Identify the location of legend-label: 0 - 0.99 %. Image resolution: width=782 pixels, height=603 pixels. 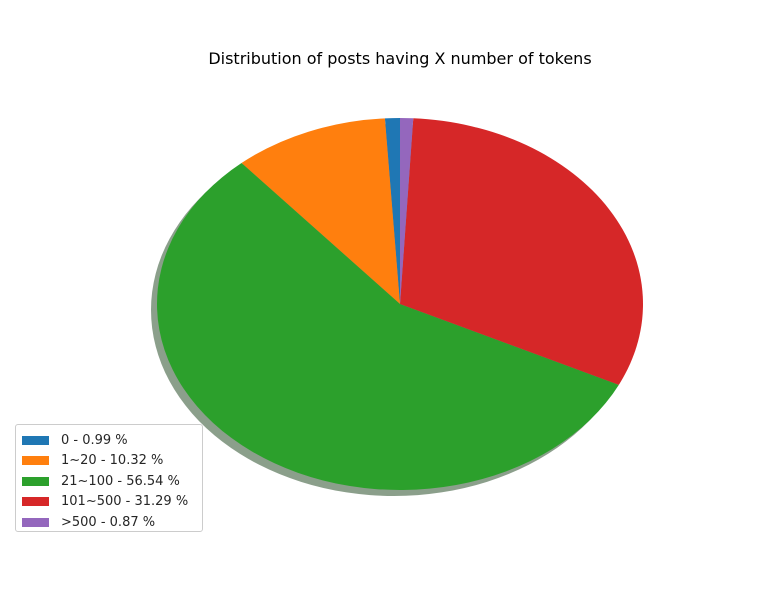
(94, 440).